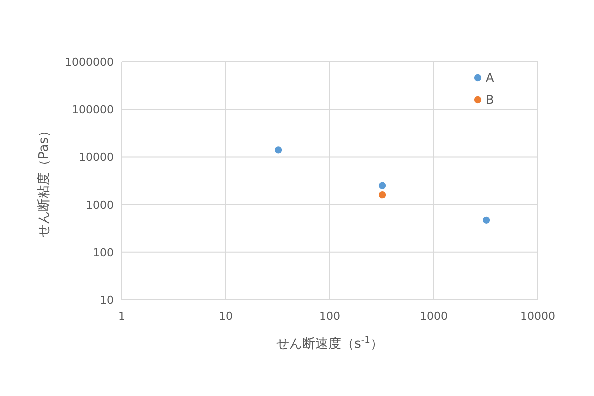 Image resolution: width=594 pixels, height=396 pixels. What do you see at coordinates (107, 300) in the screenshot?
I see `y-tick-label: 10` at bounding box center [107, 300].